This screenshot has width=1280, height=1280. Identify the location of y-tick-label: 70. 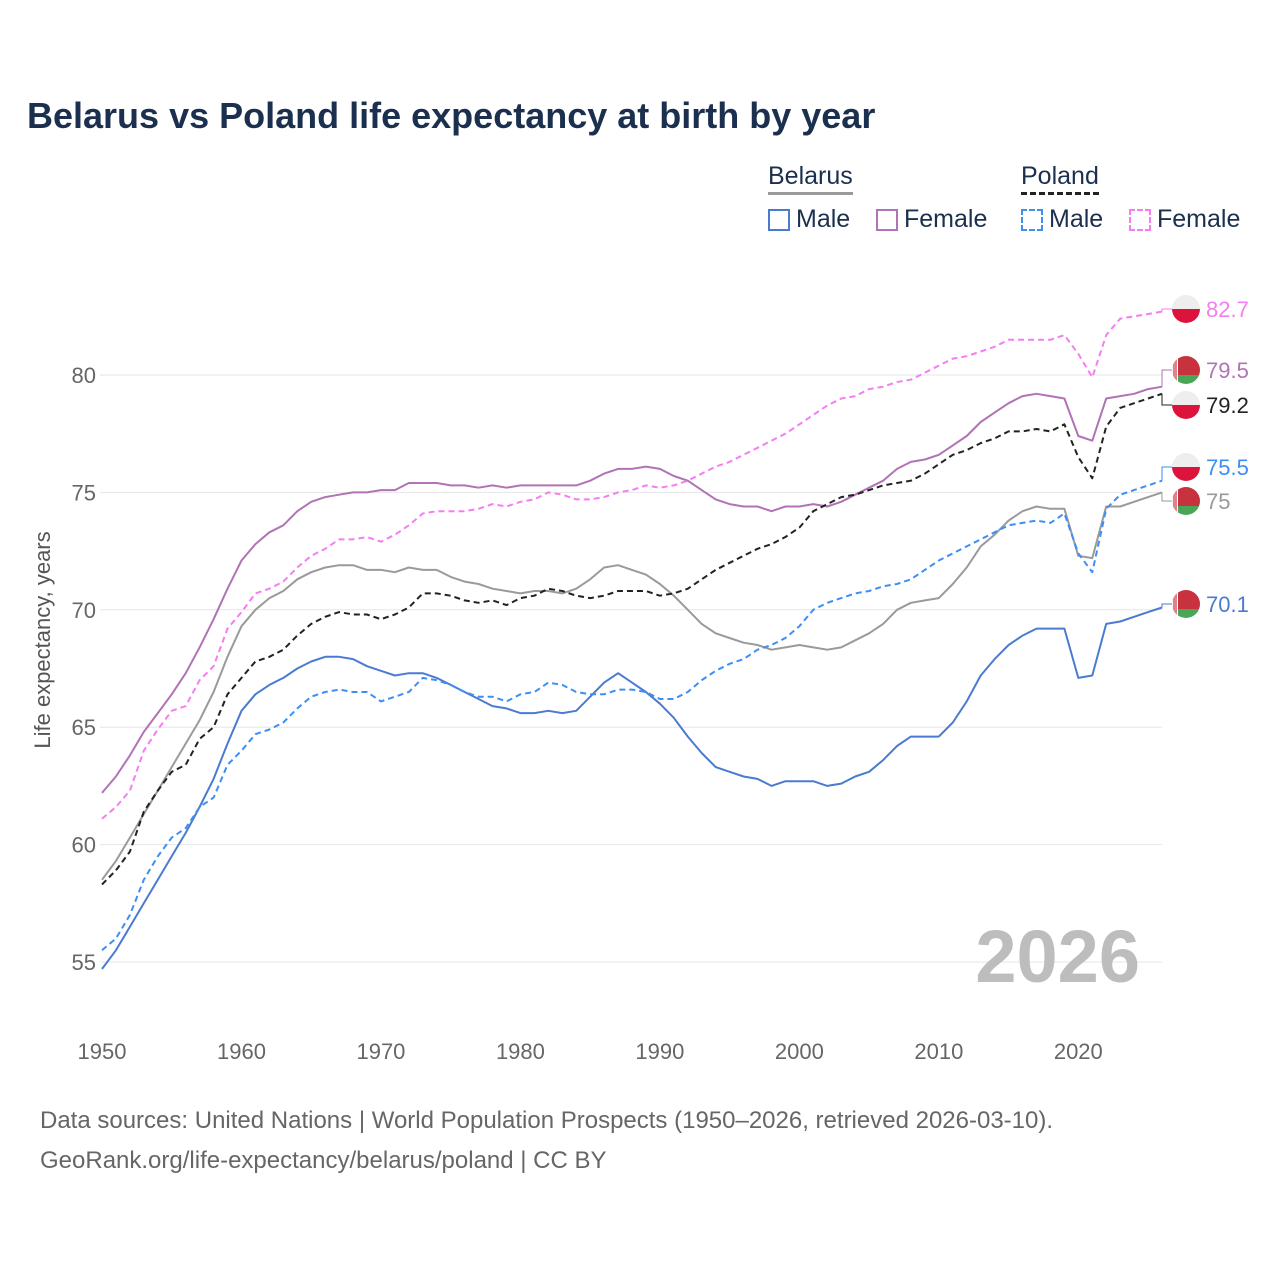
(84, 610).